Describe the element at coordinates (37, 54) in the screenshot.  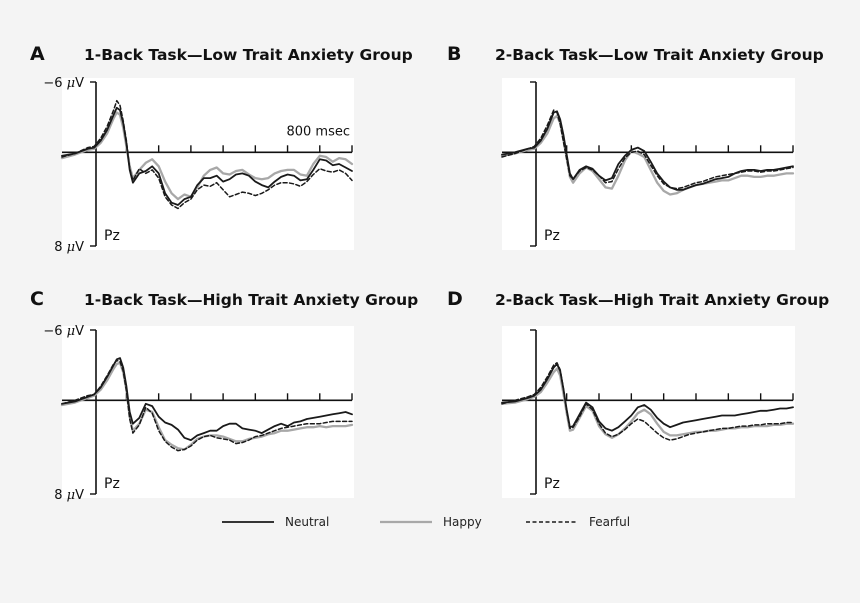
I see `panel-letter: A` at that location.